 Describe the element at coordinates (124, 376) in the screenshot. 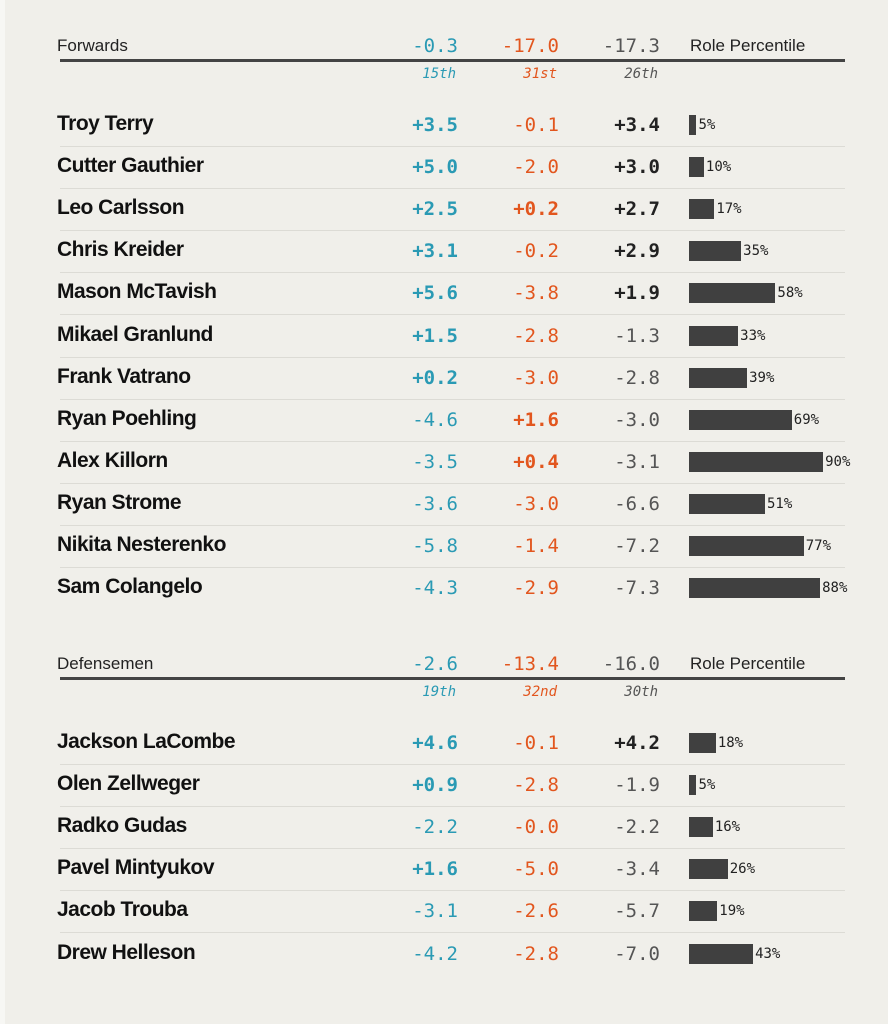

I see `player-name: Frank Vatrano` at that location.